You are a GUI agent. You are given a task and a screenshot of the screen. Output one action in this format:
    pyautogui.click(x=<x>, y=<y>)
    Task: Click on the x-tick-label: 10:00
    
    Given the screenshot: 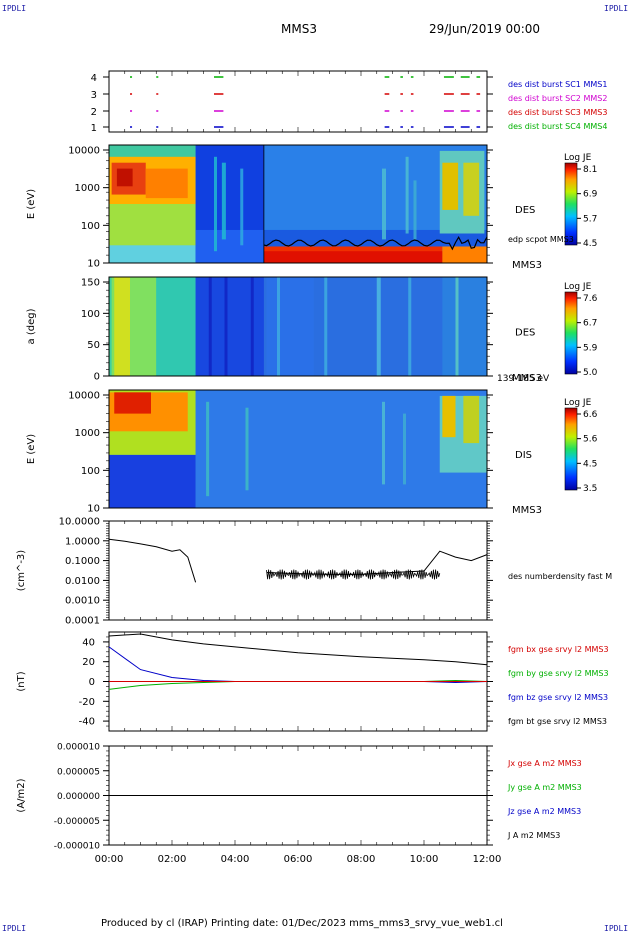 What is the action you would take?
    pyautogui.click(x=424, y=859)
    